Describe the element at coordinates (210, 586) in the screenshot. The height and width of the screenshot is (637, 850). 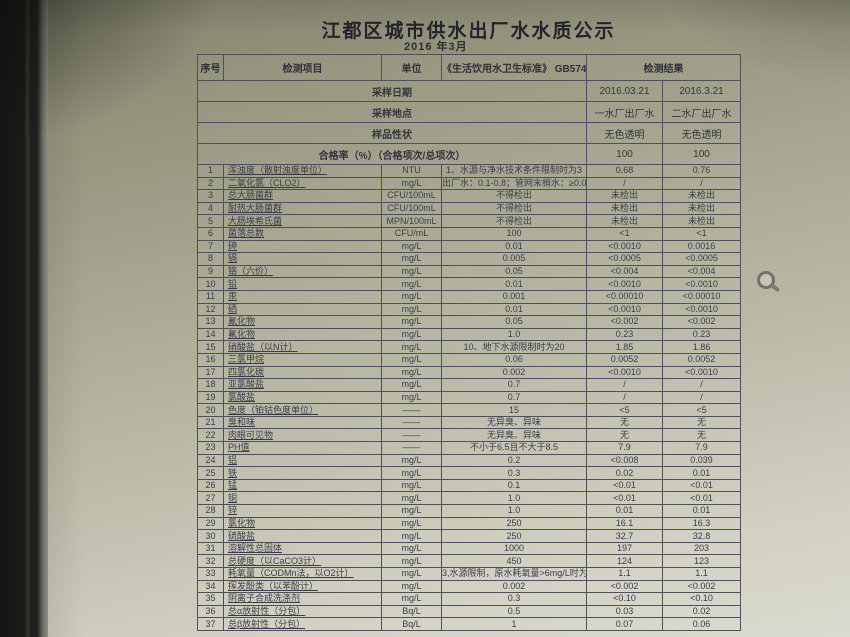
I see `cell-no: 34` at that location.